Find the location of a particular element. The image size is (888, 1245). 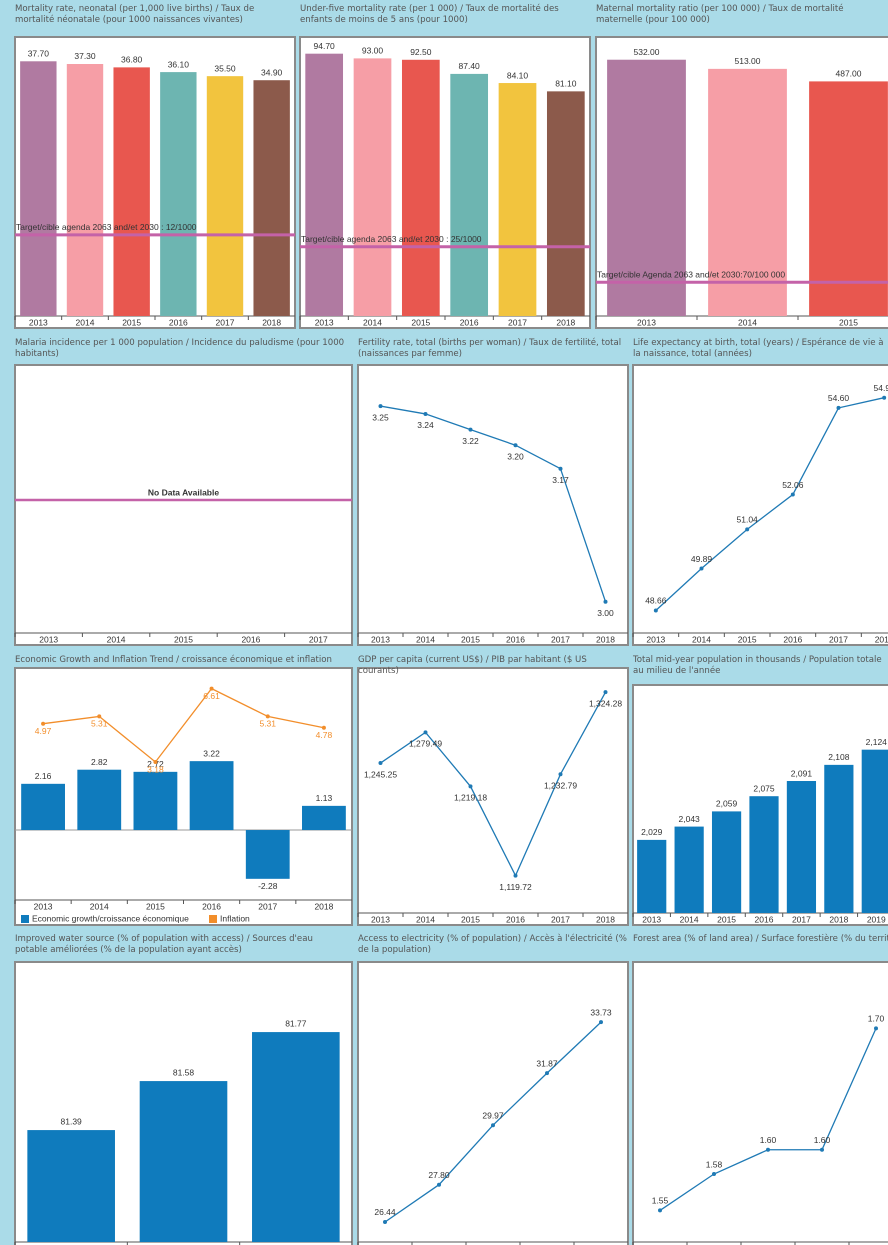

x-tick-label: 2018 is located at coordinates (838, 919).